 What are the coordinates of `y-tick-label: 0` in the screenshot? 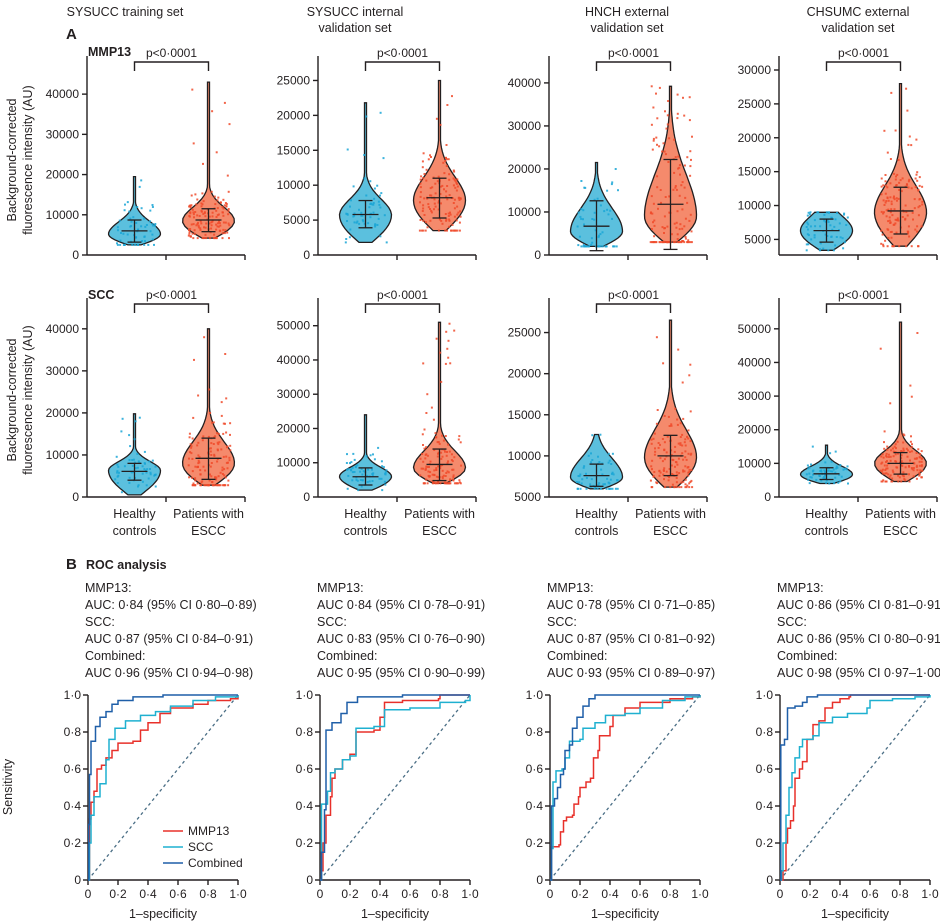 It's located at (309, 880).